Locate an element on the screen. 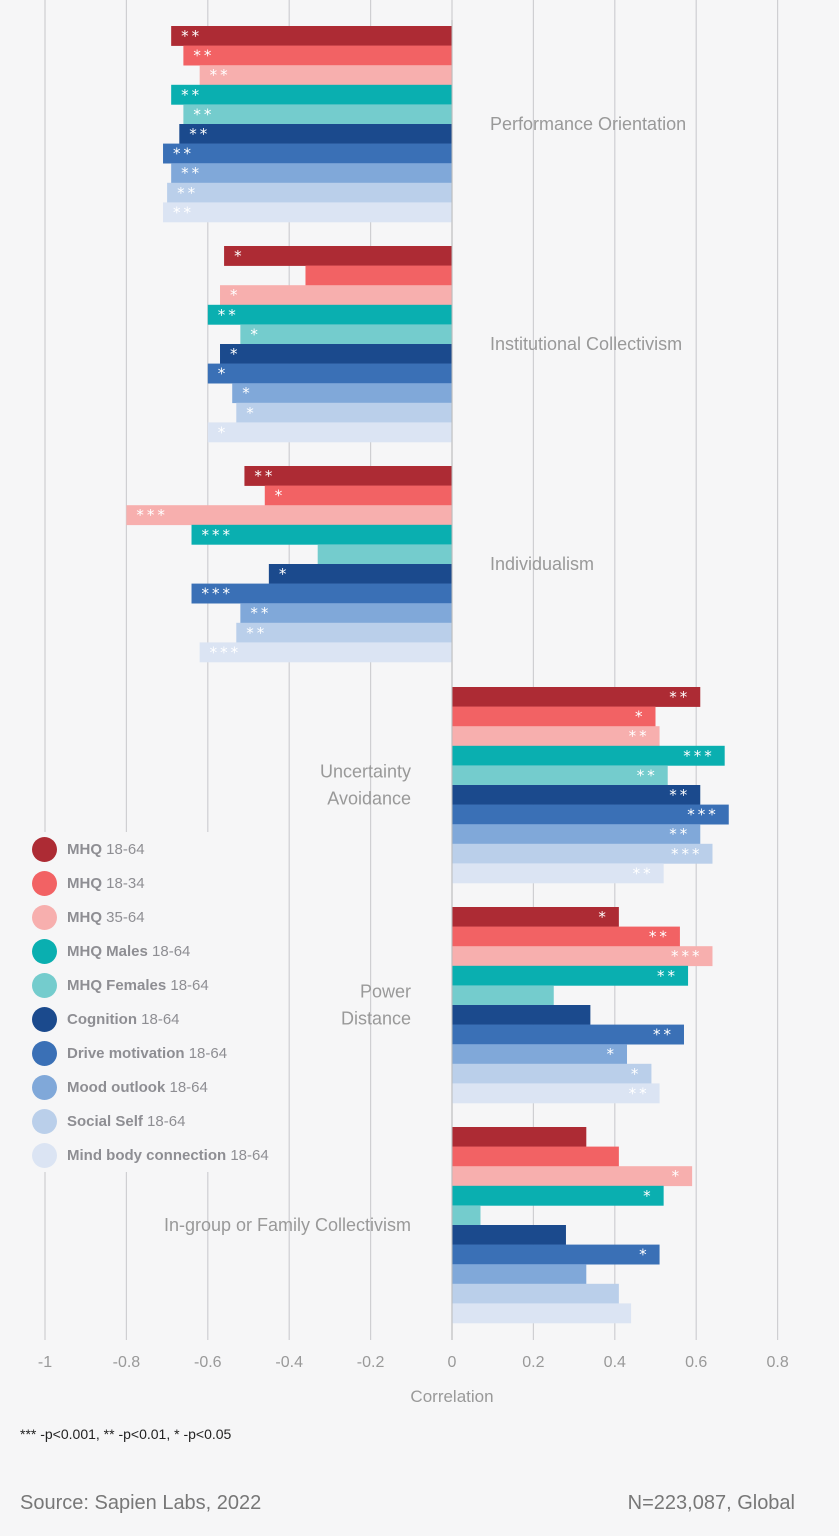 Image resolution: width=839 pixels, height=1536 pixels. legend-item: Mood outlook 18-64 is located at coordinates (150, 1087).